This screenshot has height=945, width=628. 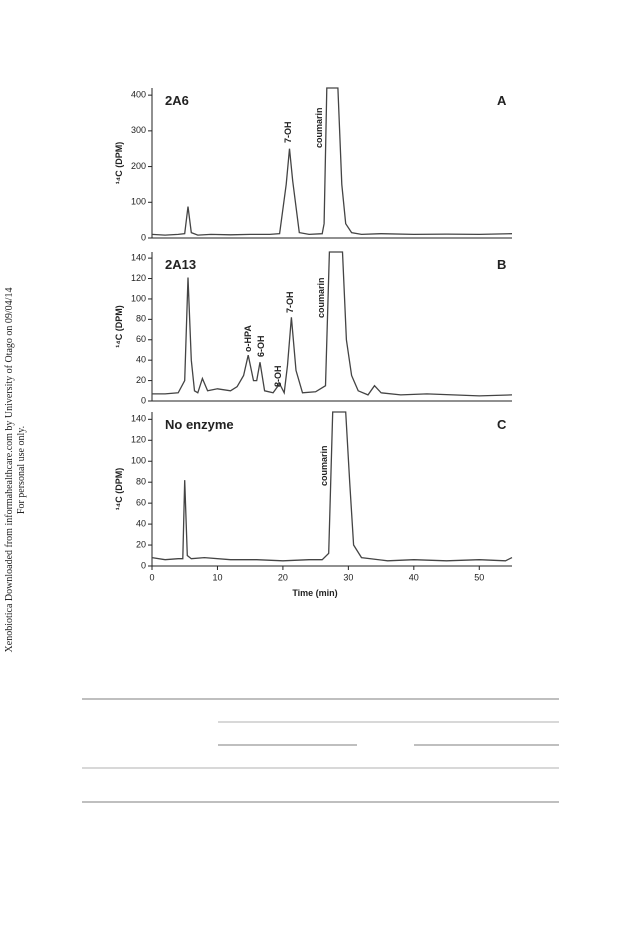 I want to click on watermark: For personal use only., so click(x=21, y=470).